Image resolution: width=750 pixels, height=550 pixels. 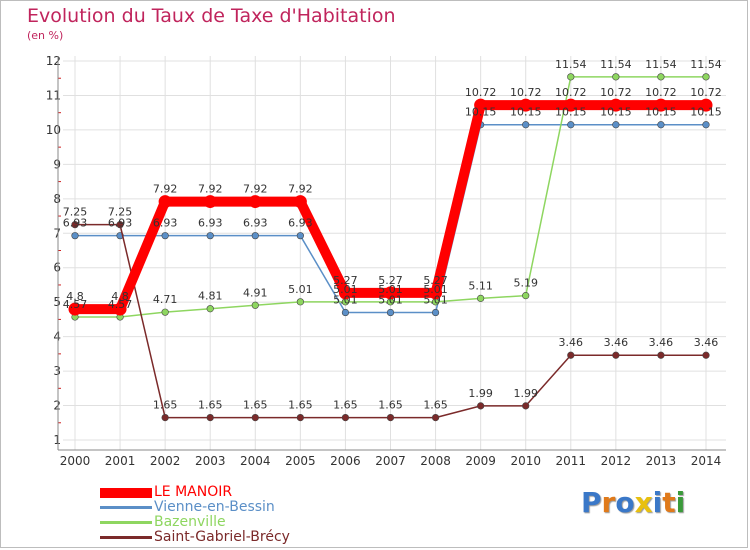 I want to click on legend-item-le-manoir: LE MANOIR, so click(x=230, y=492).